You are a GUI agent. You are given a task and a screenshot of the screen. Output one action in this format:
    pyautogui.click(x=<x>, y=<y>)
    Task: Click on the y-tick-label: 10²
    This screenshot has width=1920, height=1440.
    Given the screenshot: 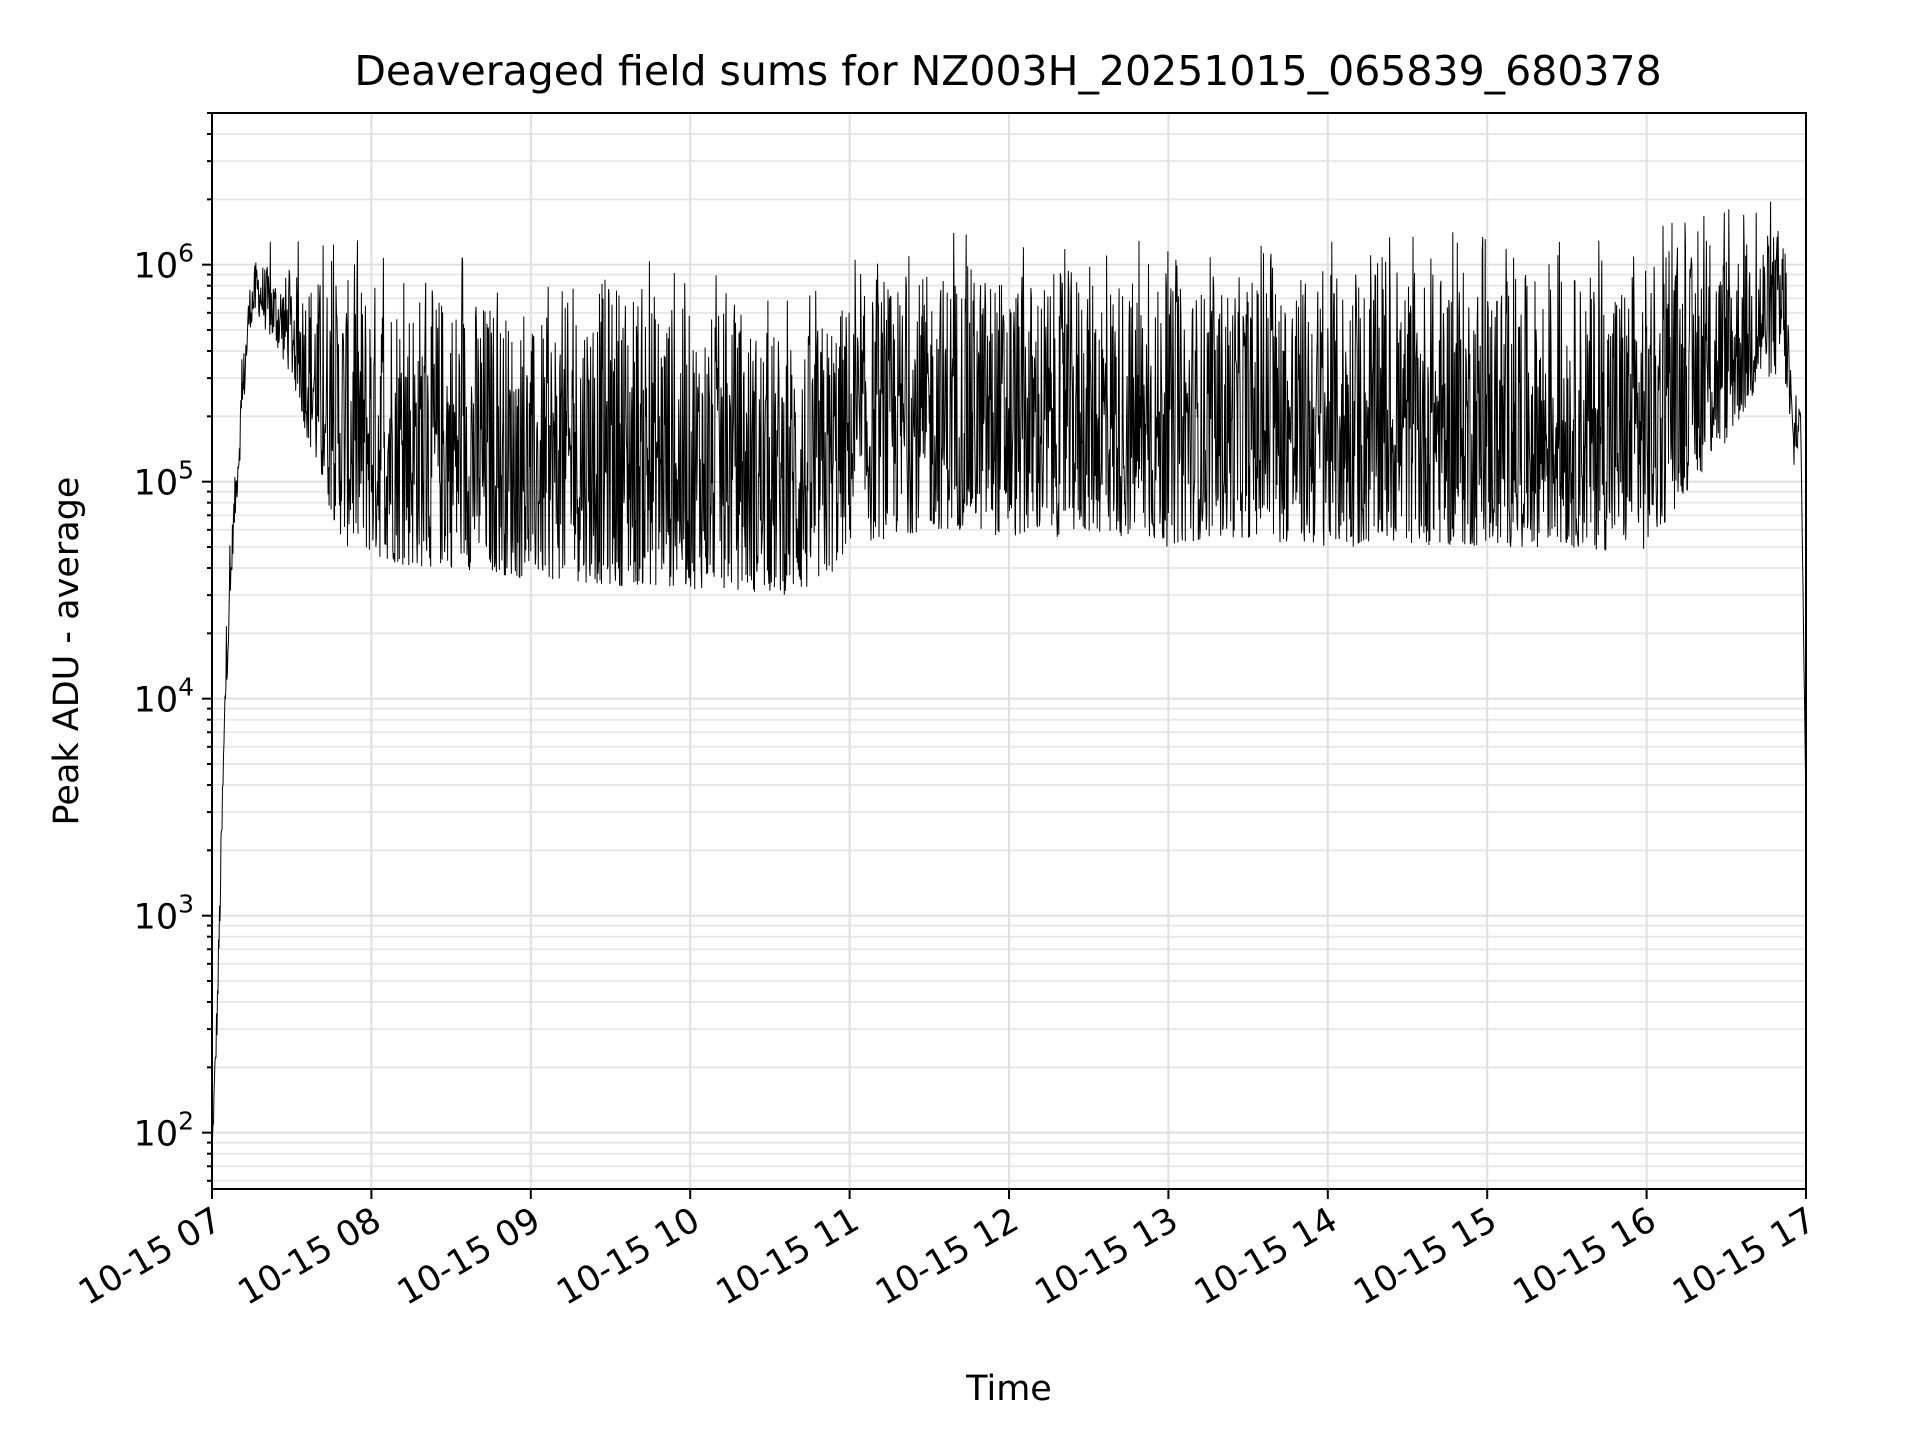 What is the action you would take?
    pyautogui.click(x=164, y=1131)
    